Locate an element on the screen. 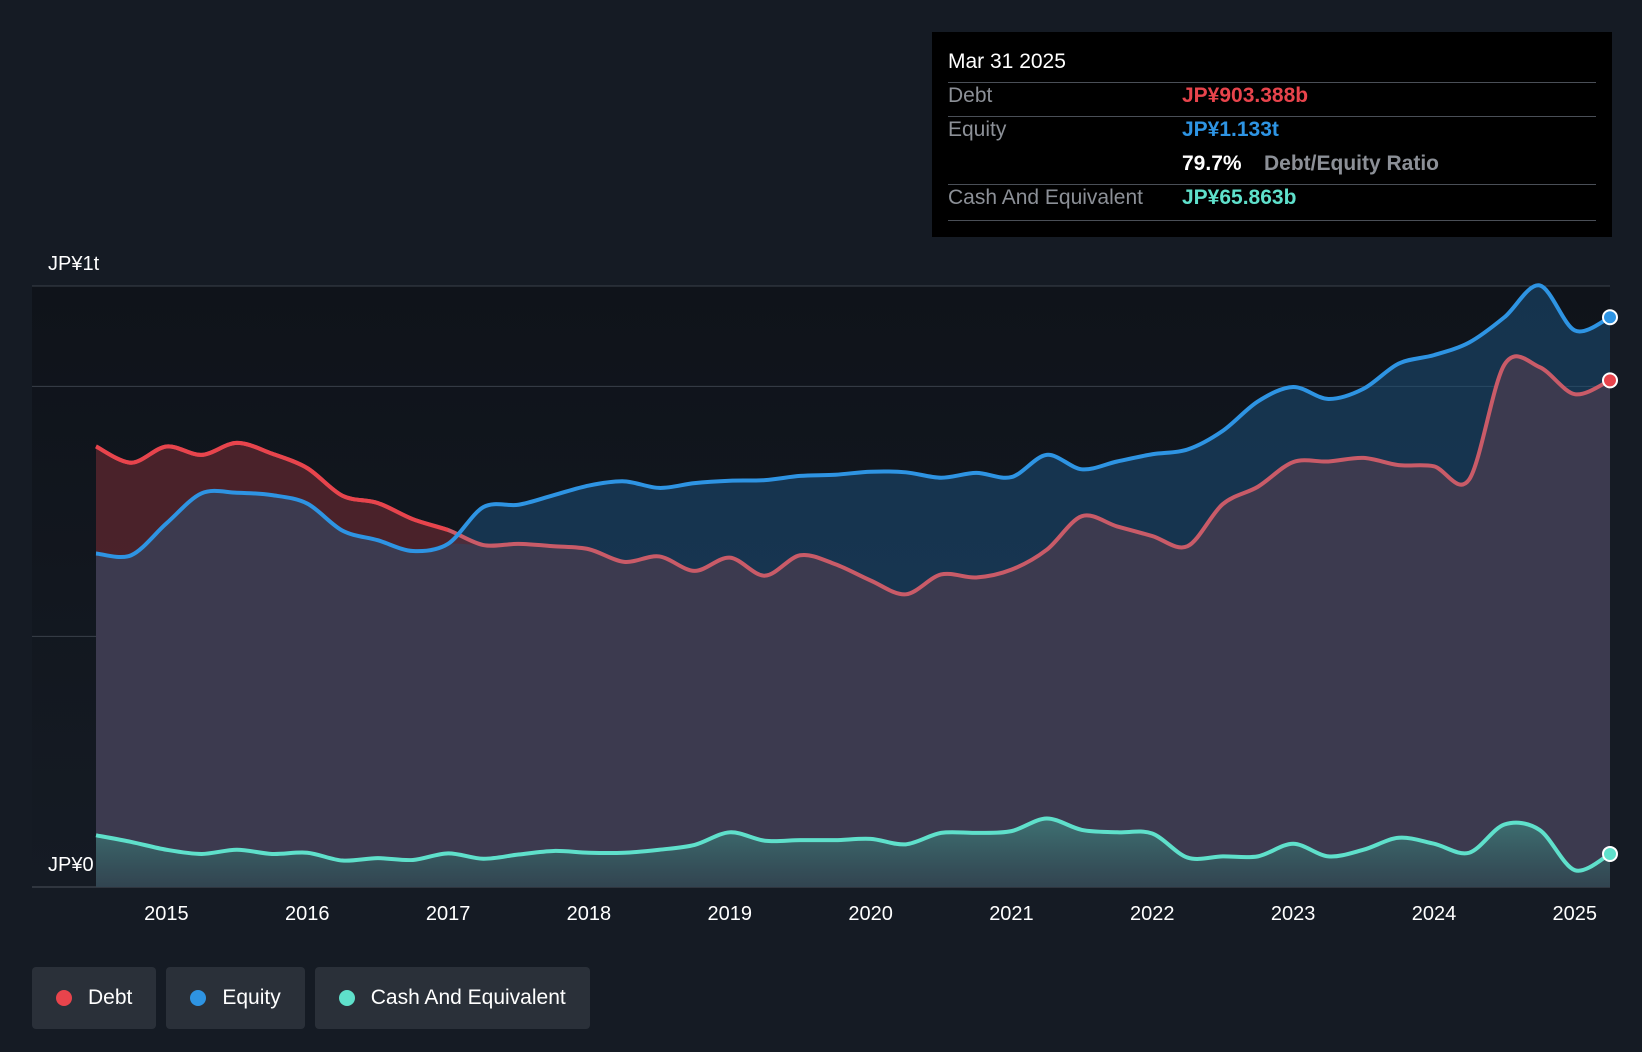 This screenshot has height=1052, width=1642. equity-dot-icon is located at coordinates (198, 998).